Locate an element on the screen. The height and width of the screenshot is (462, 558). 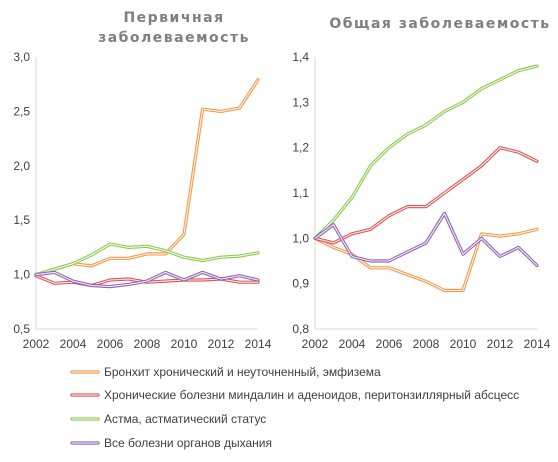
series-line-asthma is located at coordinates (147, 259).